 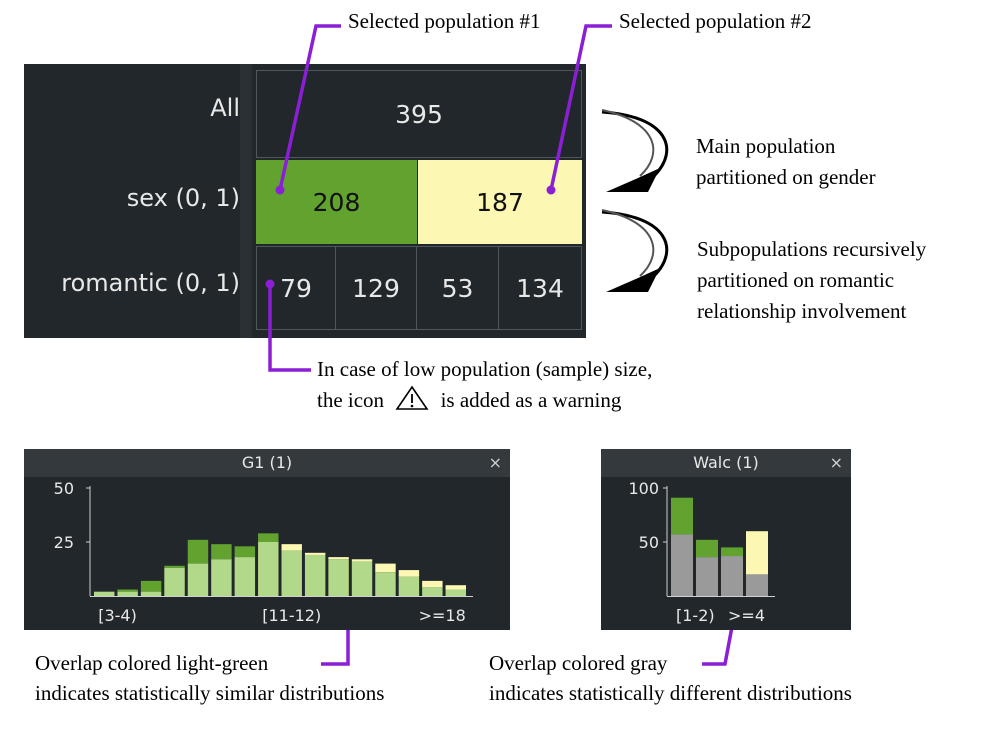 I want to click on node-all: 395, so click(x=419, y=114).